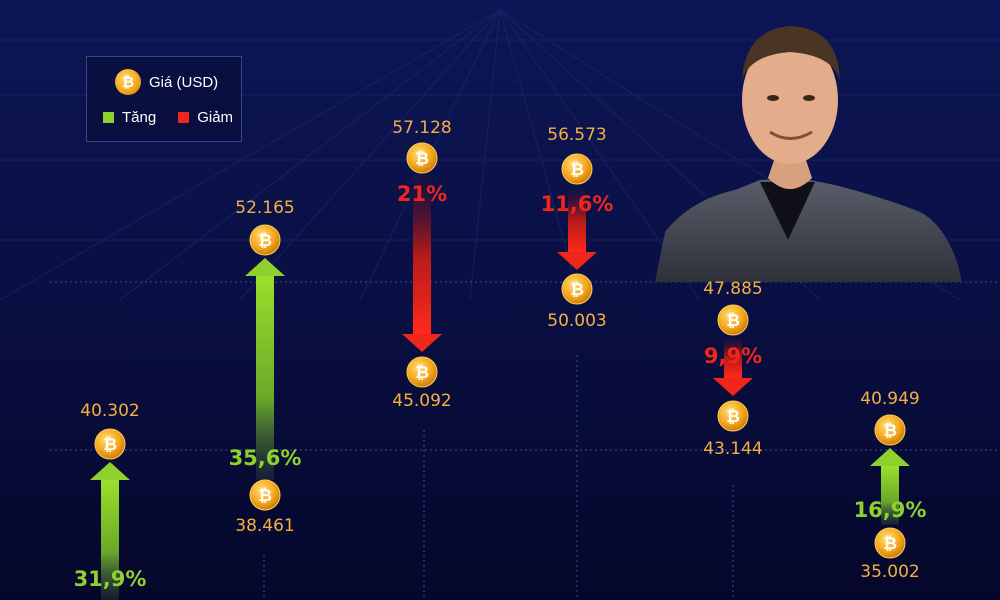 Image resolution: width=1000 pixels, height=600 pixels. What do you see at coordinates (808, 154) in the screenshot?
I see `person-photo` at bounding box center [808, 154].